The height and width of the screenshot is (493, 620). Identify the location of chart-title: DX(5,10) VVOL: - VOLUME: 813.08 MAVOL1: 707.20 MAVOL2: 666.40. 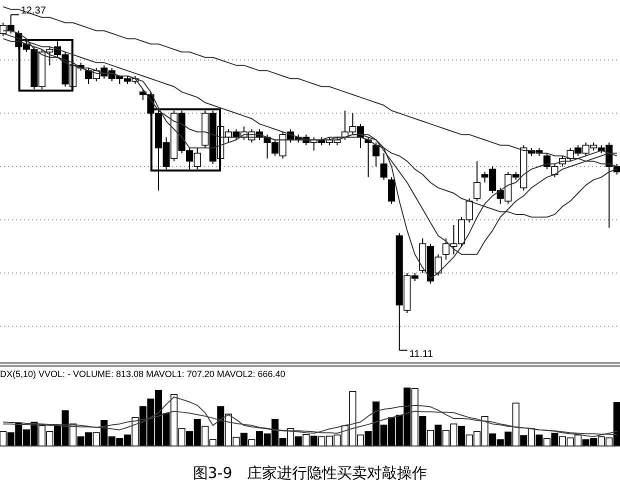
(143, 374).